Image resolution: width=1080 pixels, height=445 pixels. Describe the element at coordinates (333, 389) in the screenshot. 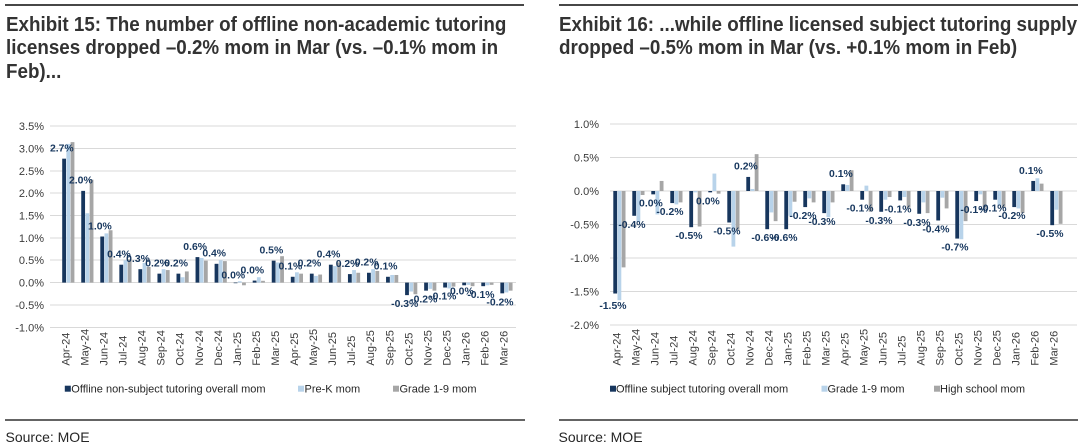

I see `svg-text: Pre-K mom` at that location.